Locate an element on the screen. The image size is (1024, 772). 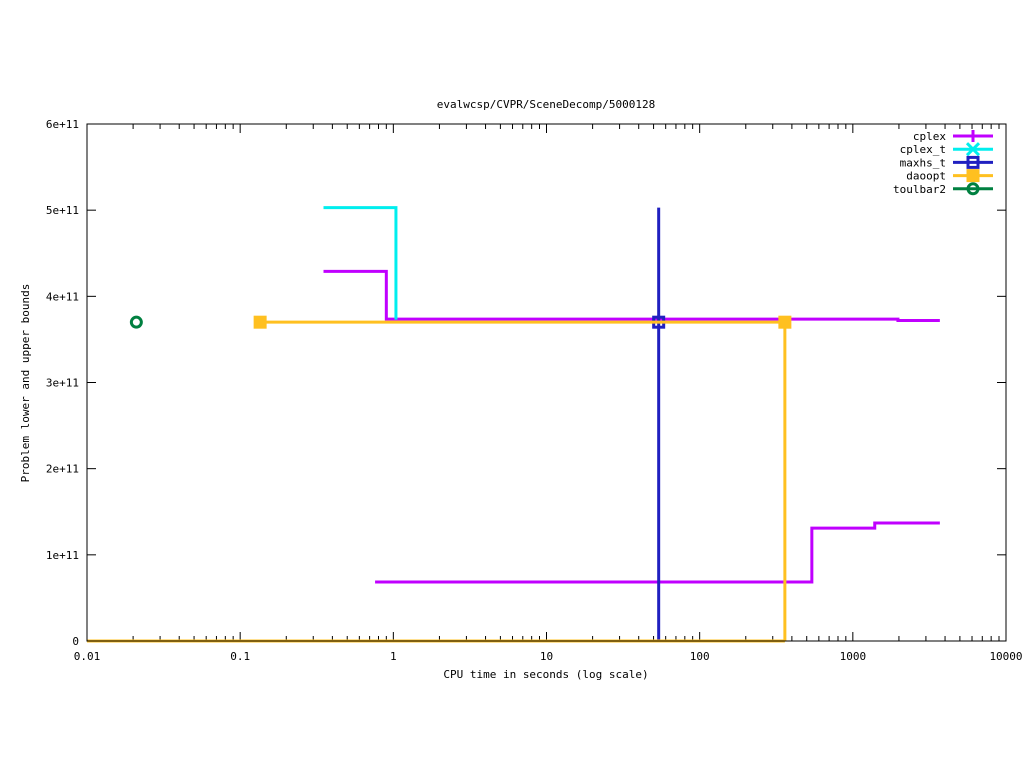
x-axis-label: CPU time in seconds (log scale) is located at coordinates (545, 674).